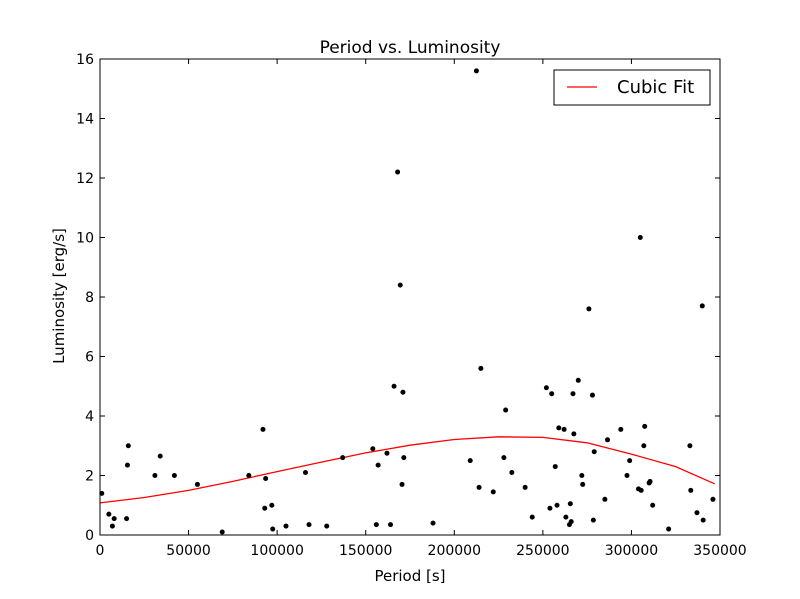 This screenshot has height=599, width=800. What do you see at coordinates (631, 551) in the screenshot?
I see `x-tick-label: 300000` at bounding box center [631, 551].